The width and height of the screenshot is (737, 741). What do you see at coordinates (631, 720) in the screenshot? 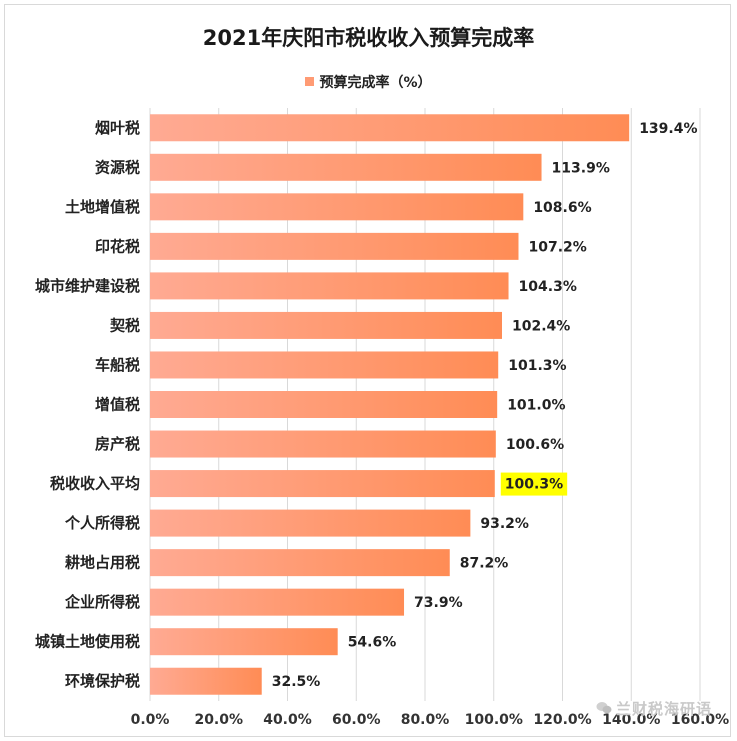
I see `x-tick-label: 140.0%` at bounding box center [631, 720].